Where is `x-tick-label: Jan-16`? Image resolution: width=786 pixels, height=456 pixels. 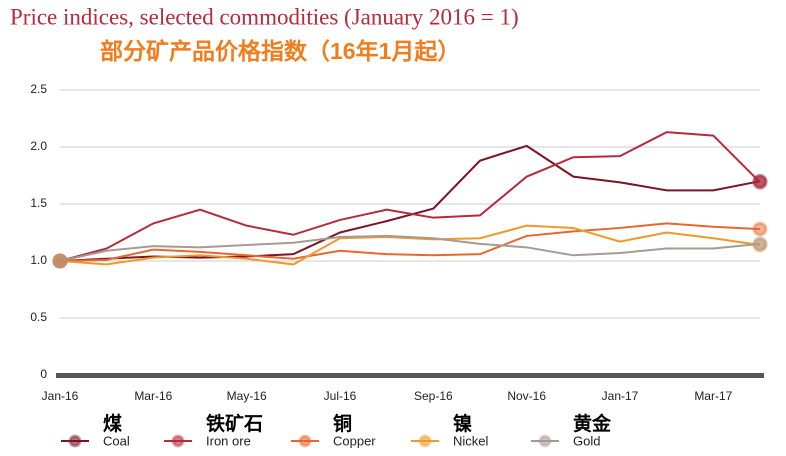
x-tick-label: Jan-16 is located at coordinates (60, 396).